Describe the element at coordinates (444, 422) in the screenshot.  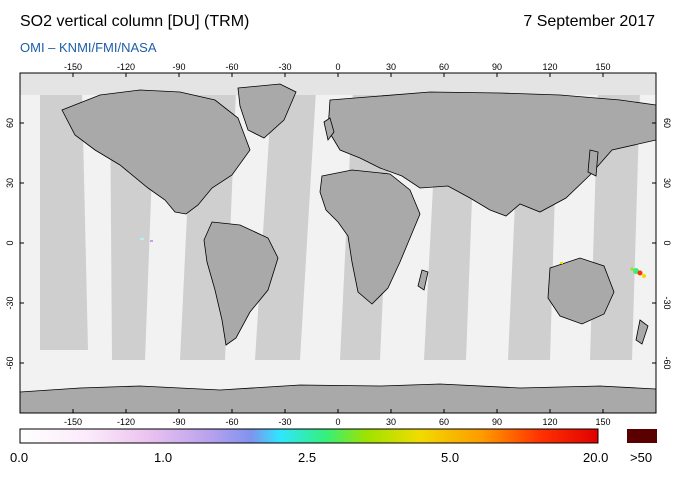
I see `lon-label-bottom: 60` at that location.